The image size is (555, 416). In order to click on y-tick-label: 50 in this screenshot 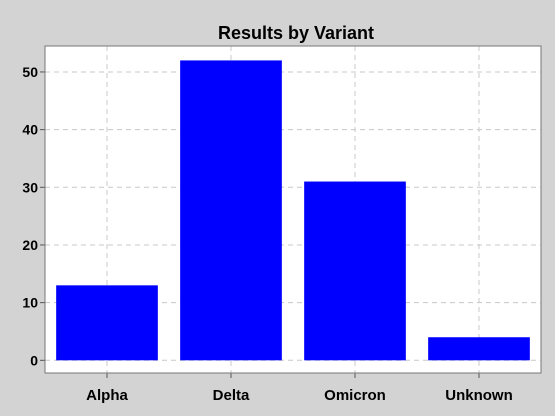, I will do `click(30, 72)`.